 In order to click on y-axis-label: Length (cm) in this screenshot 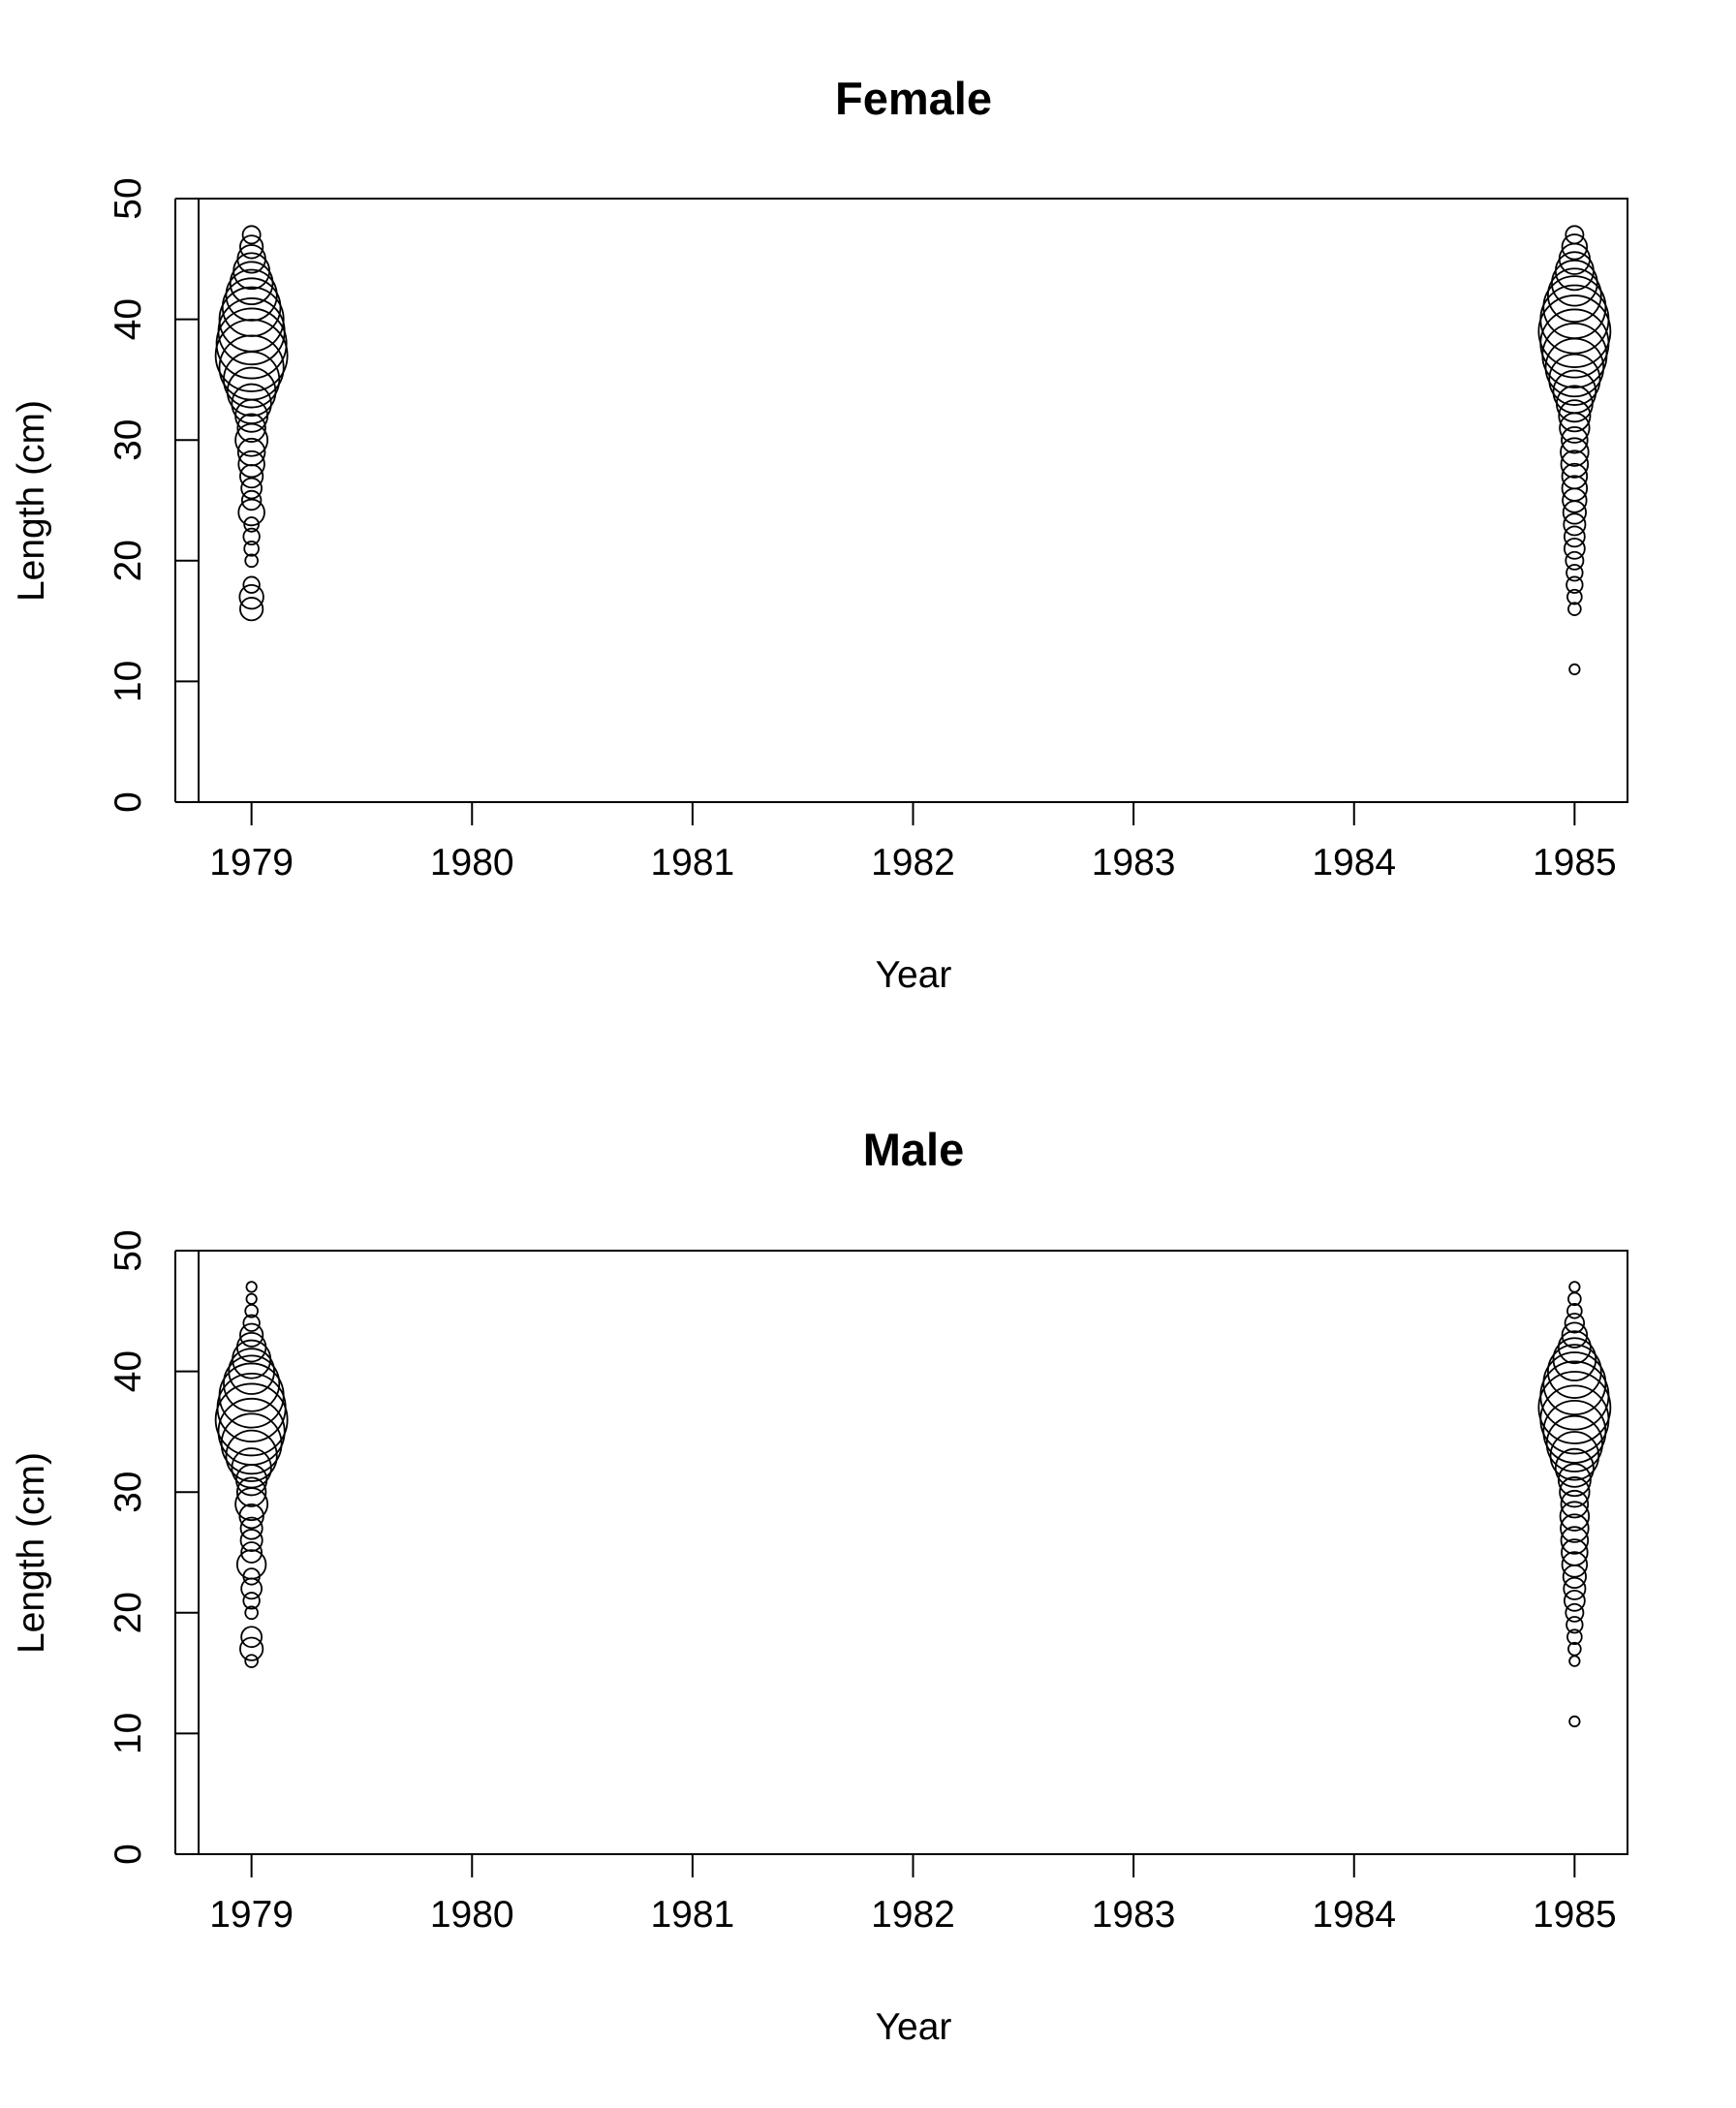, I will do `click(31, 1553)`.